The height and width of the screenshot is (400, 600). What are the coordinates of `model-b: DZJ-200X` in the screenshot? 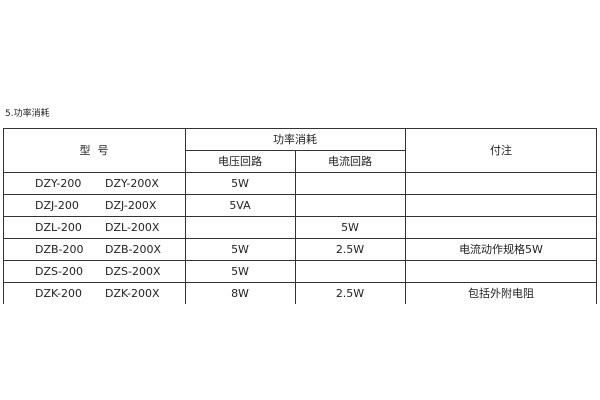 It's located at (131, 205).